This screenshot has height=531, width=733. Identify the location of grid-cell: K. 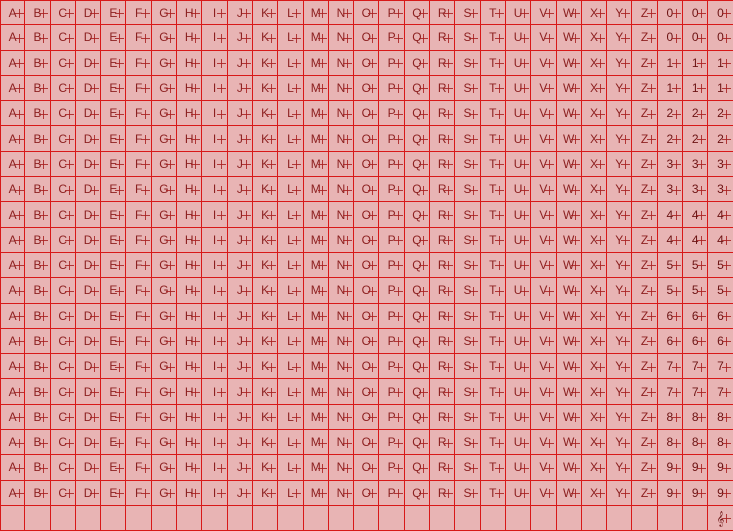
(265, 468).